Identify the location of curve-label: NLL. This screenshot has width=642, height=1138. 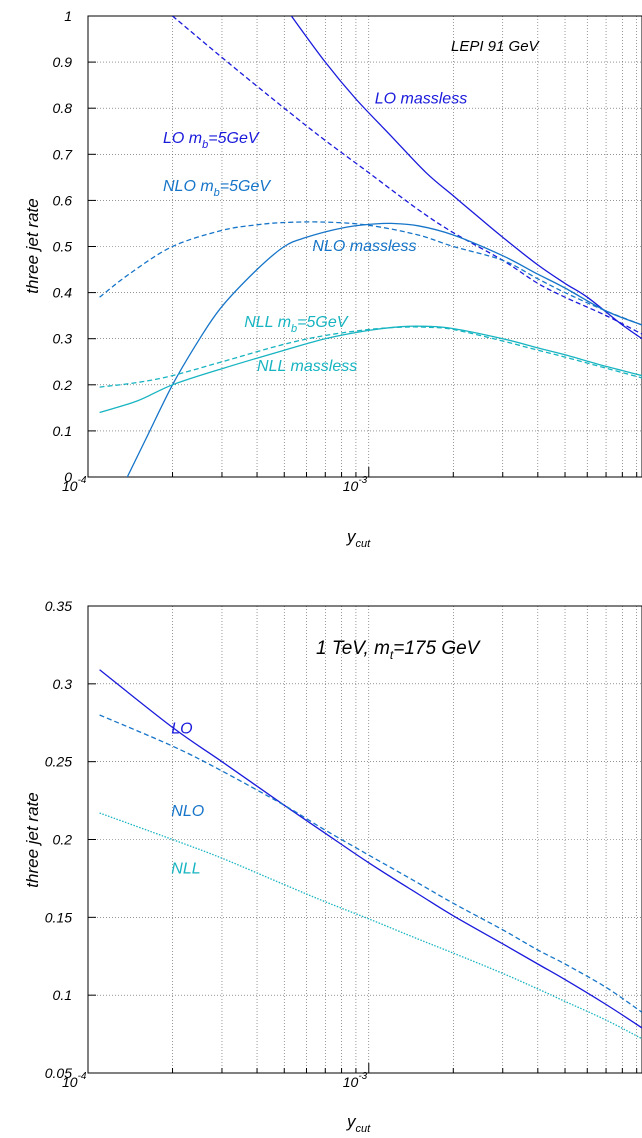
(185, 869).